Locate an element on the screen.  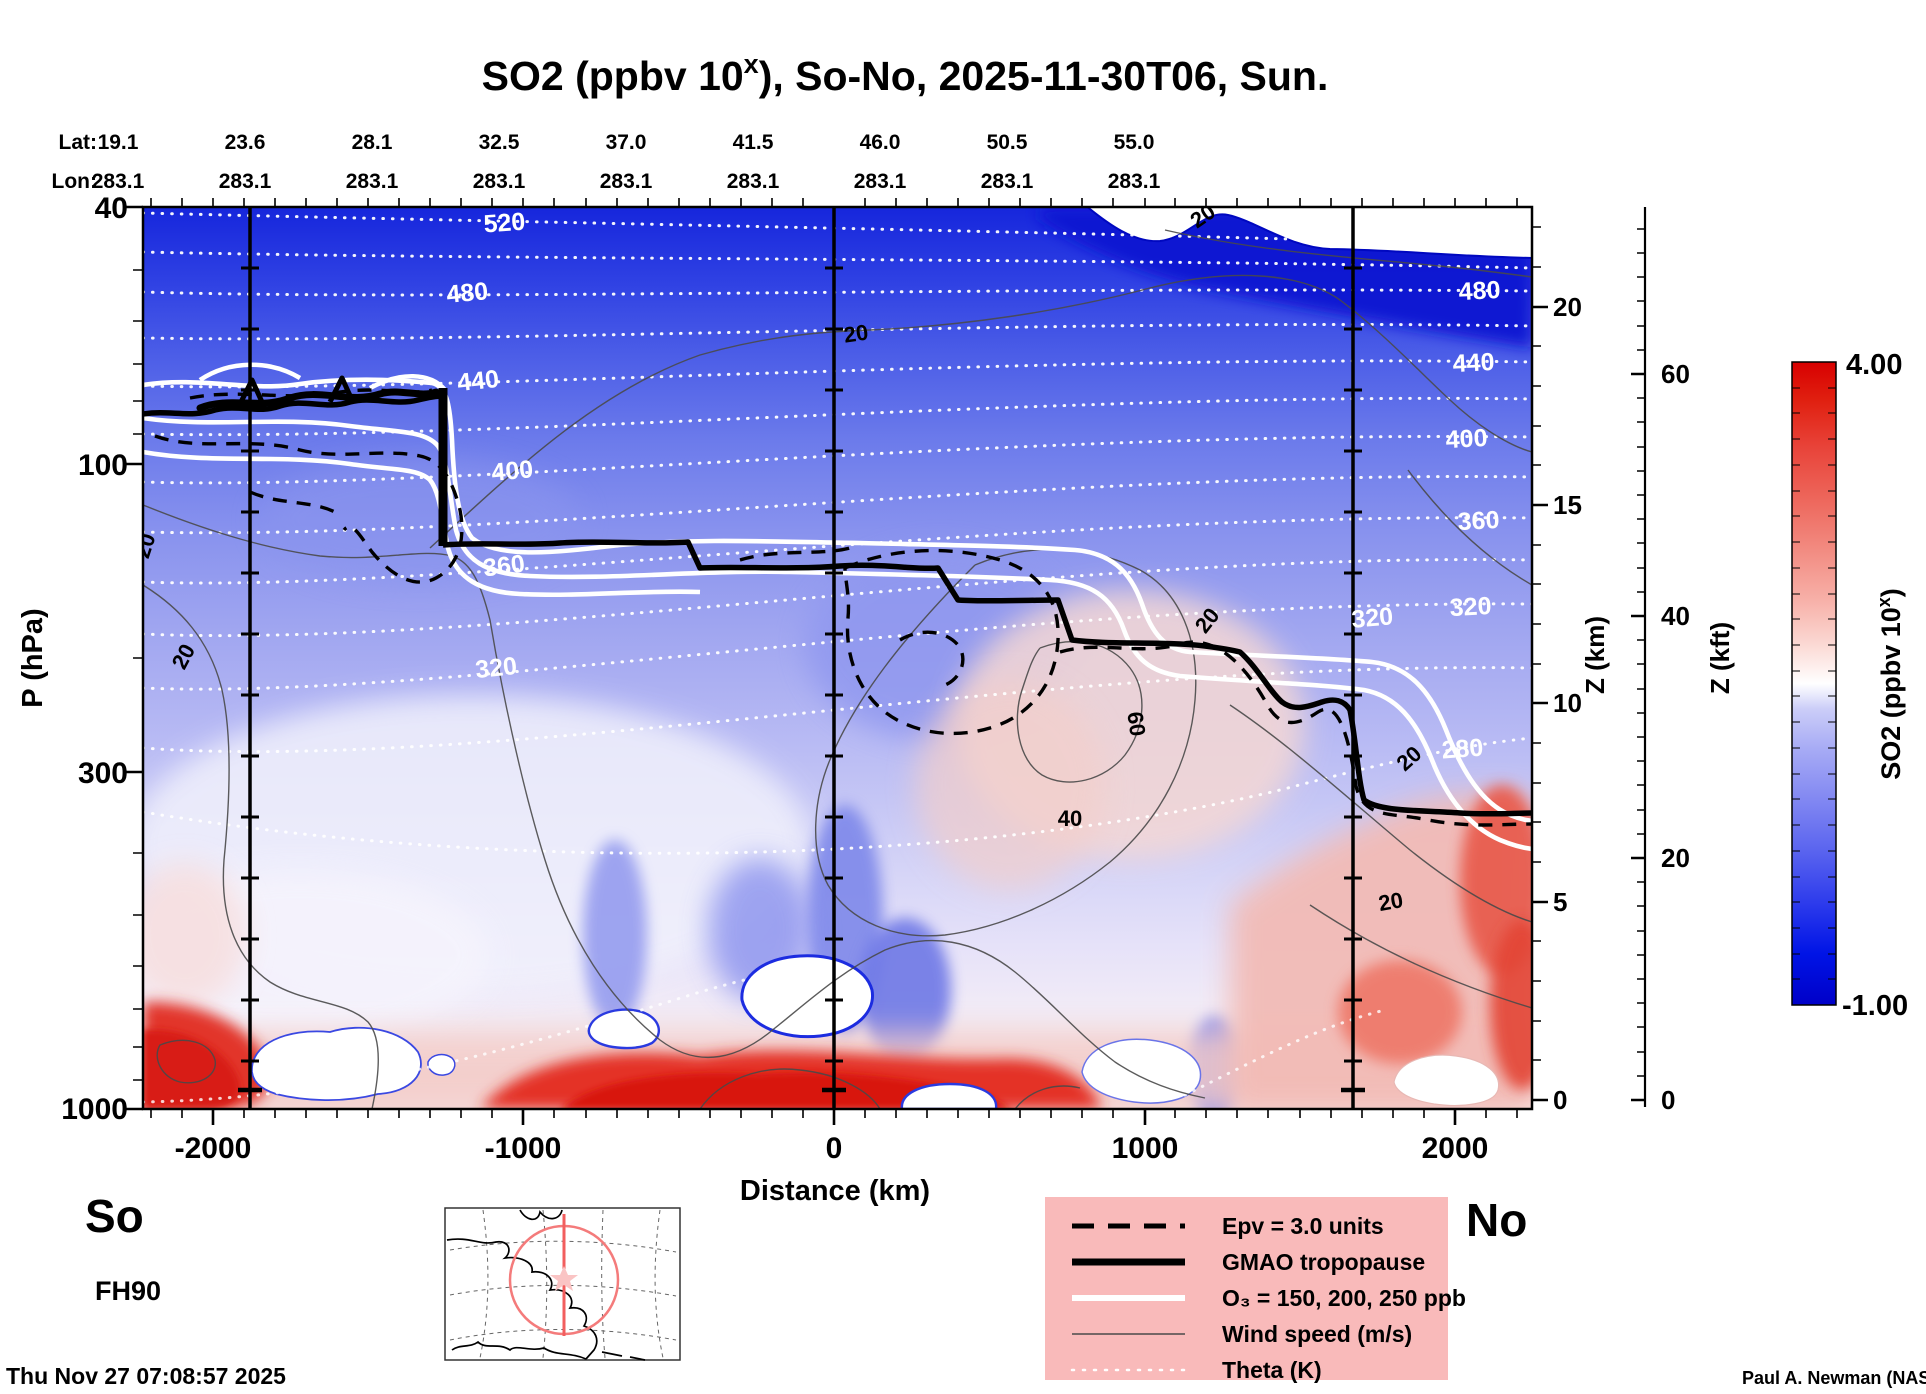
south-endpoint-label: So is located at coordinates (114, 1216).